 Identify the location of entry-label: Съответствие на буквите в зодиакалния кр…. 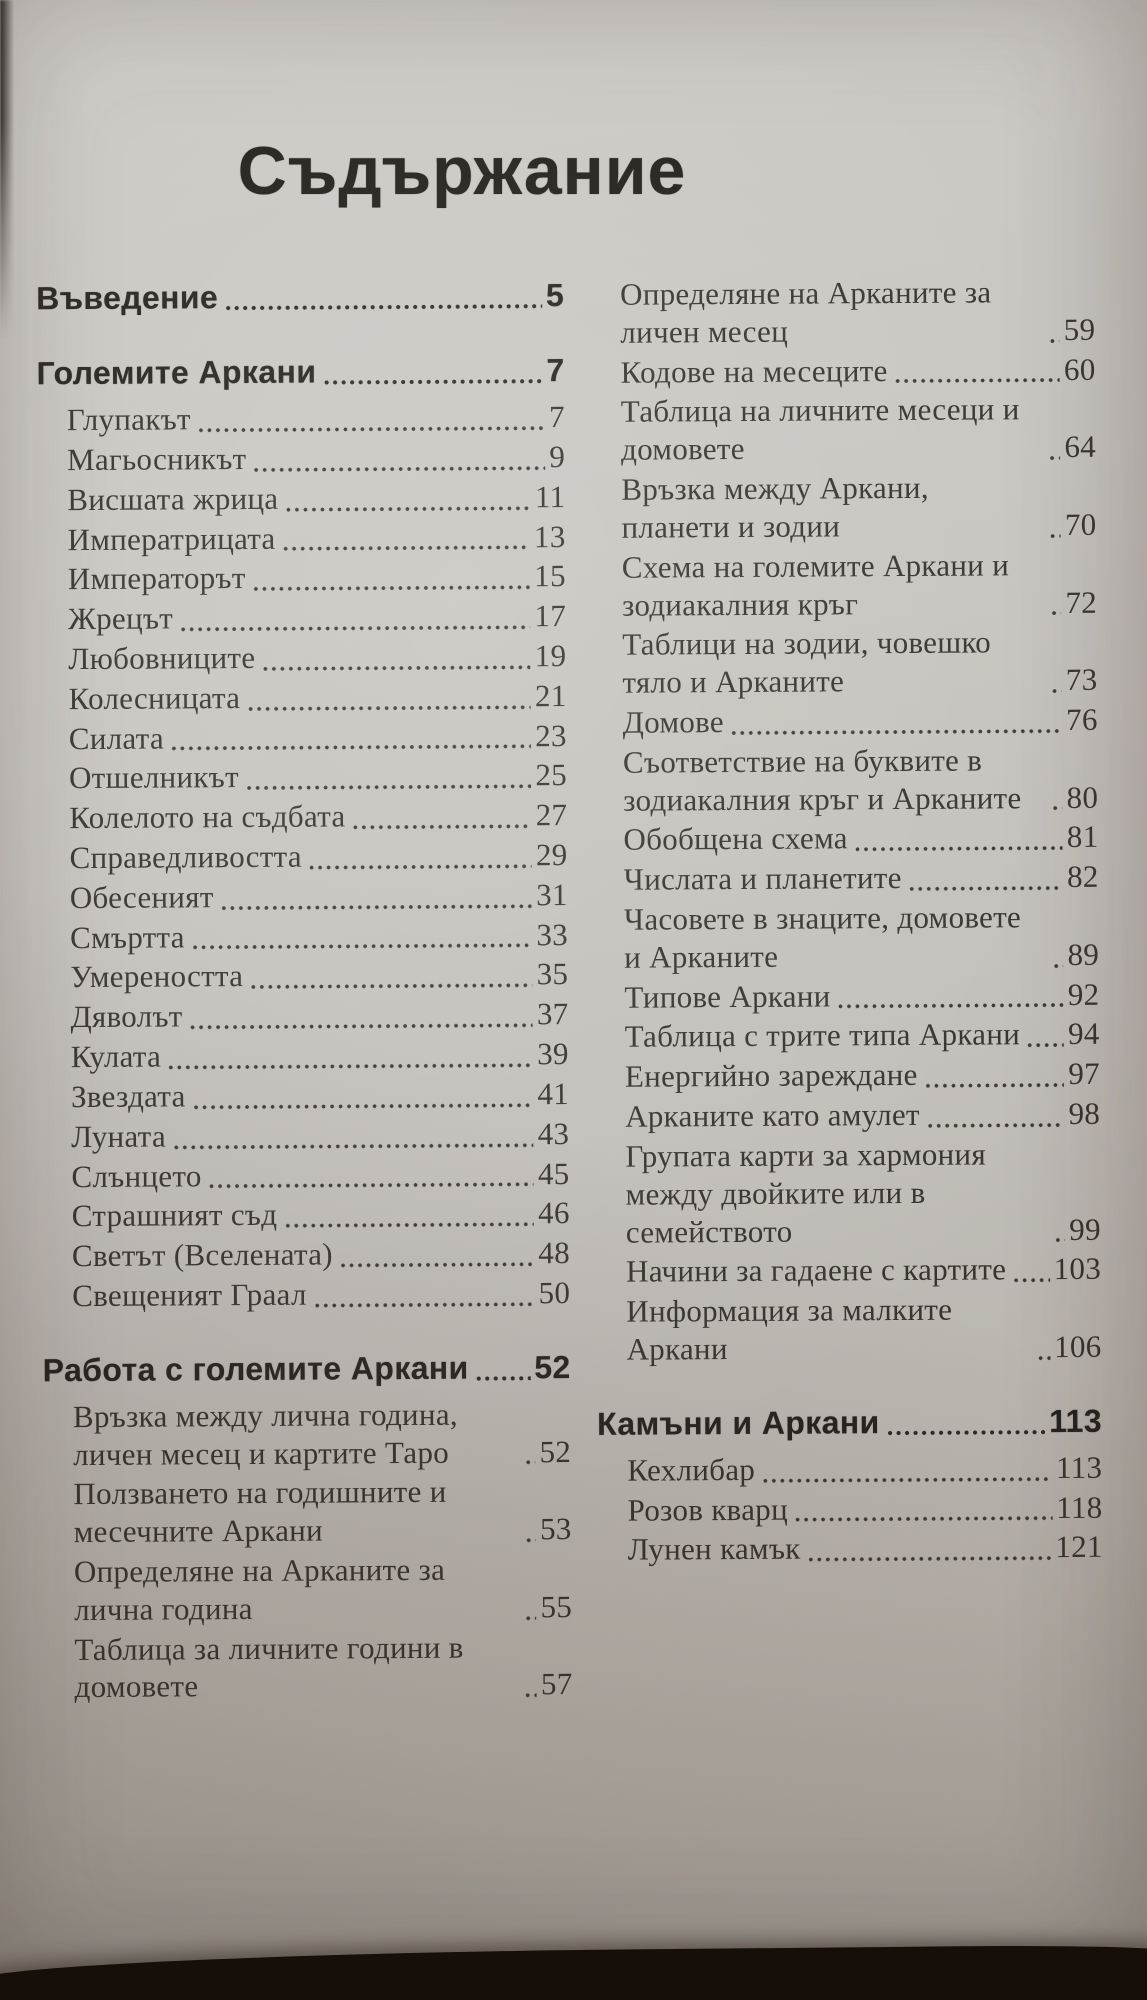
(822, 780).